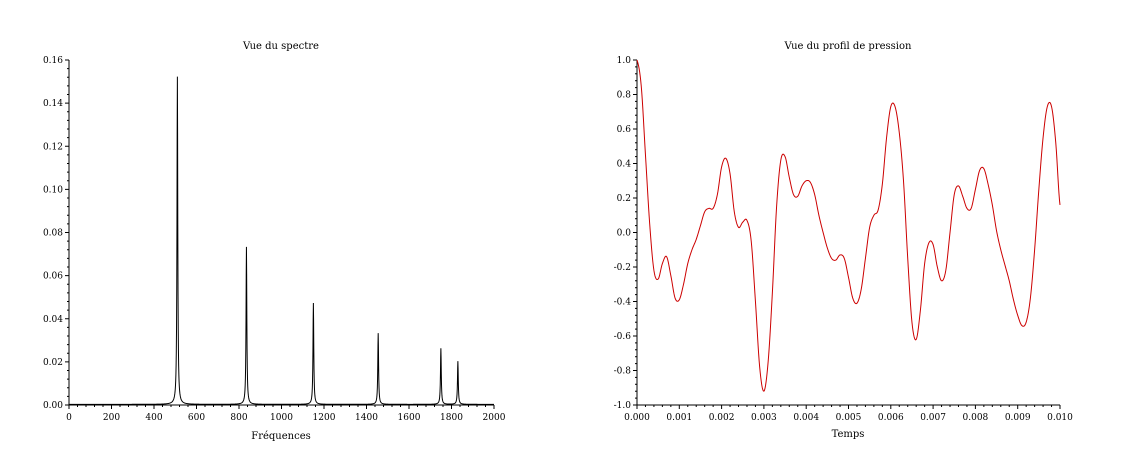 The image size is (1132, 463). Describe the element at coordinates (196, 418) in the screenshot. I see `x-tick-label: 600` at that location.